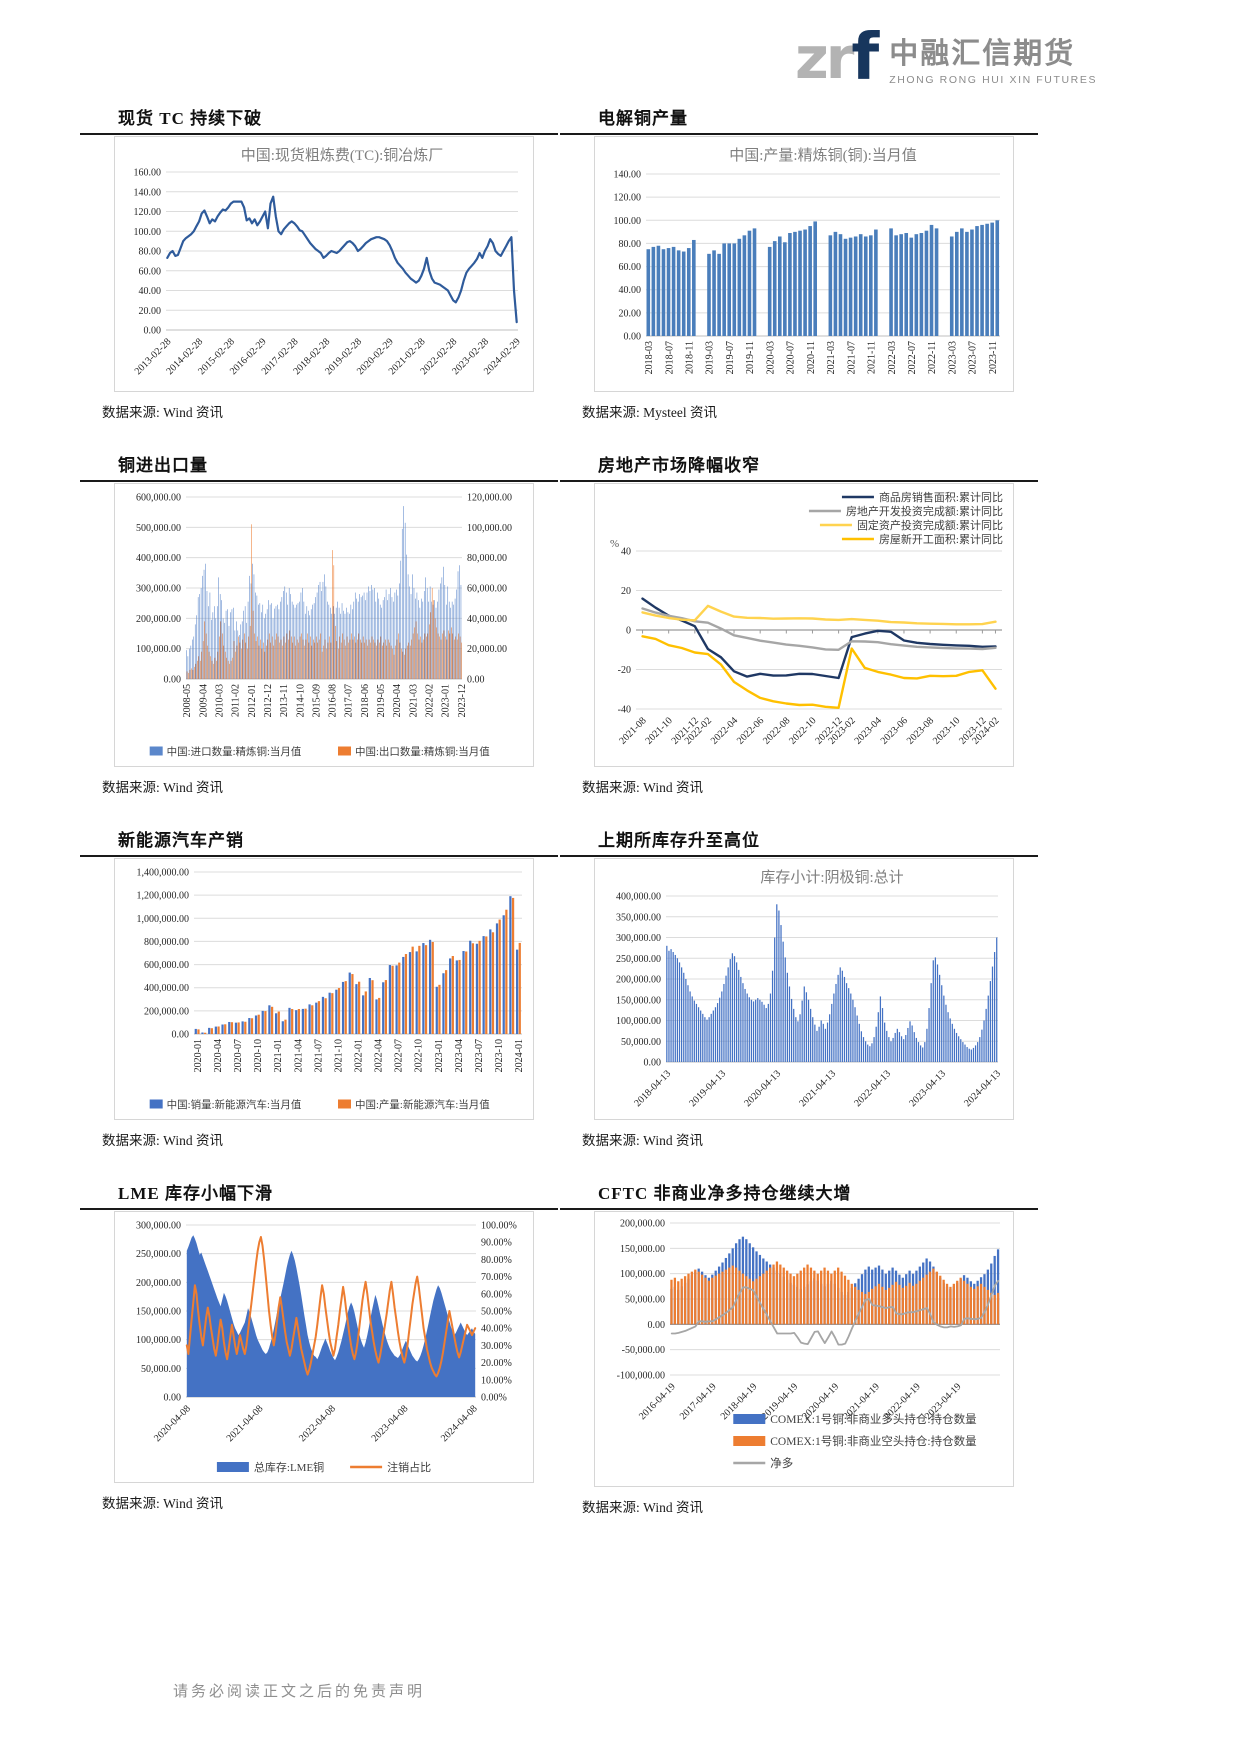  Describe the element at coordinates (300, 700) in the screenshot. I see `svg-text: 2014-10` at that location.